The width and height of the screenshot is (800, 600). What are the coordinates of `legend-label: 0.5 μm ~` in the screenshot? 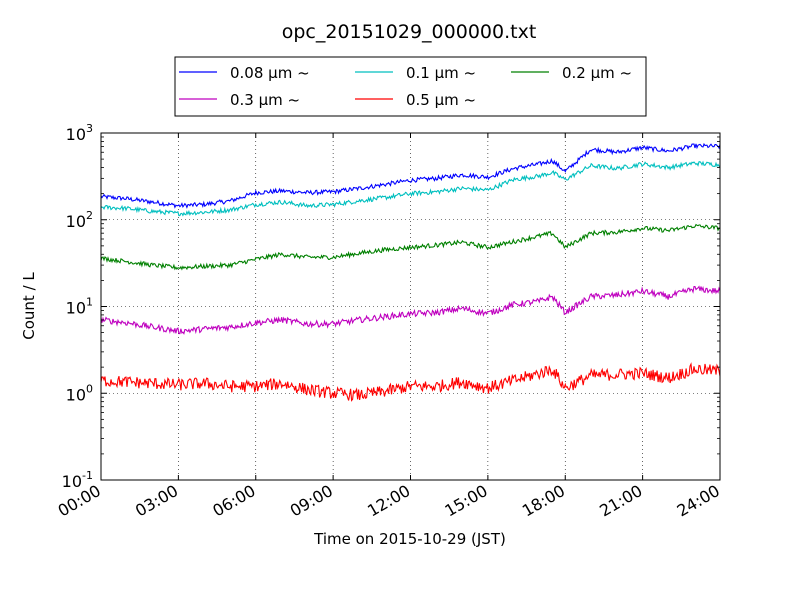 It's located at (441, 100).